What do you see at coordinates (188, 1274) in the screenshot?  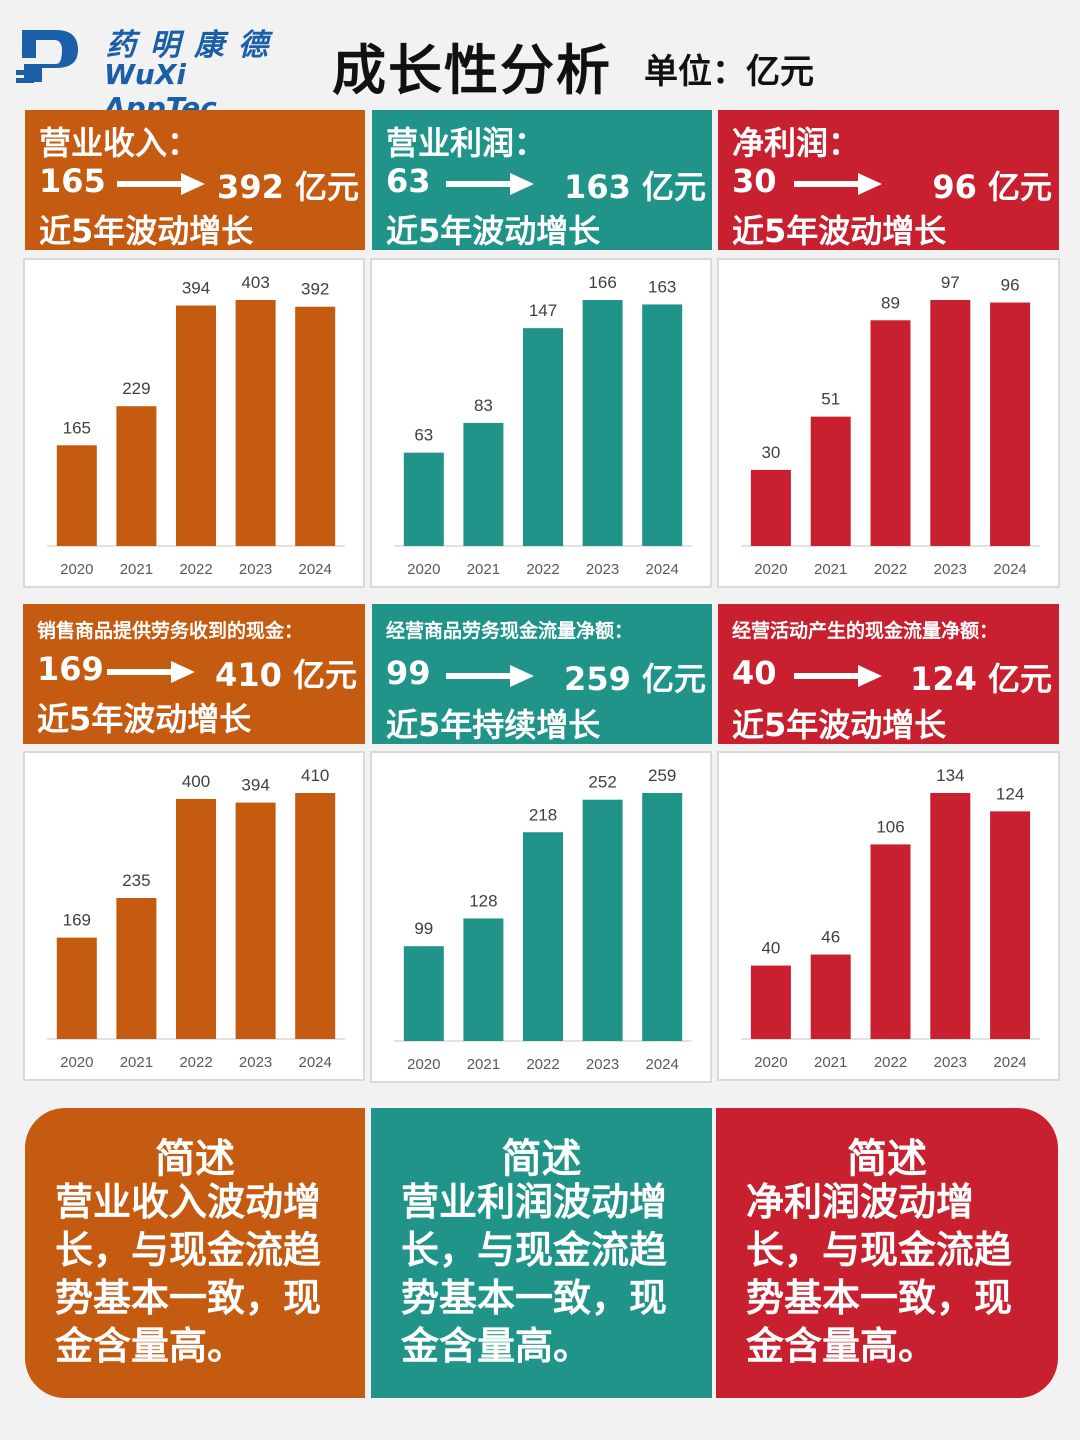 I see `summary-text: 营业收入波动增长，与现金流趋势基本一致，现金含量高。` at bounding box center [188, 1274].